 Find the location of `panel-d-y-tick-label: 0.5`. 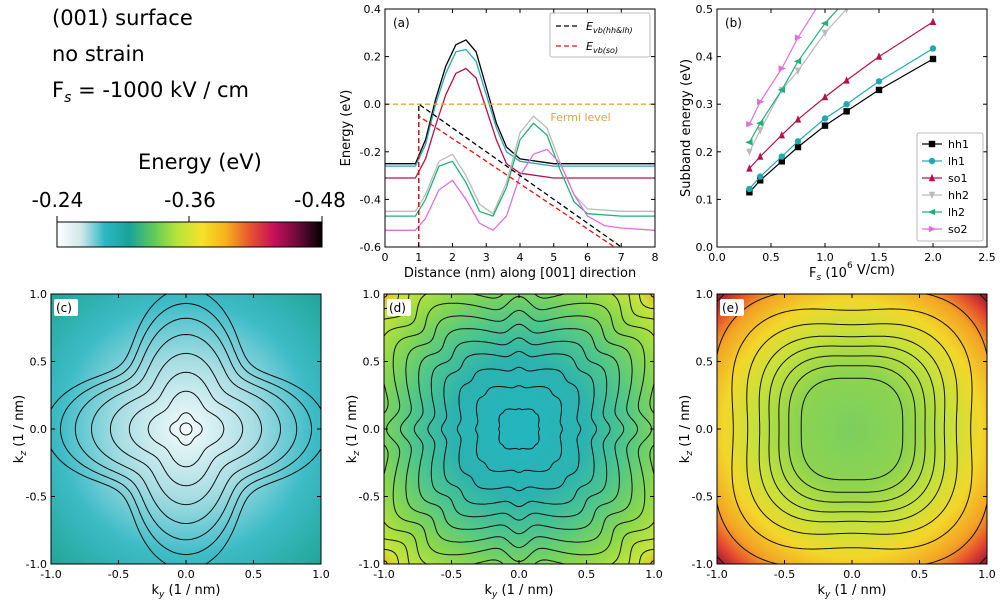

panel-d-y-tick-label: 0.5 is located at coordinates (372, 362).